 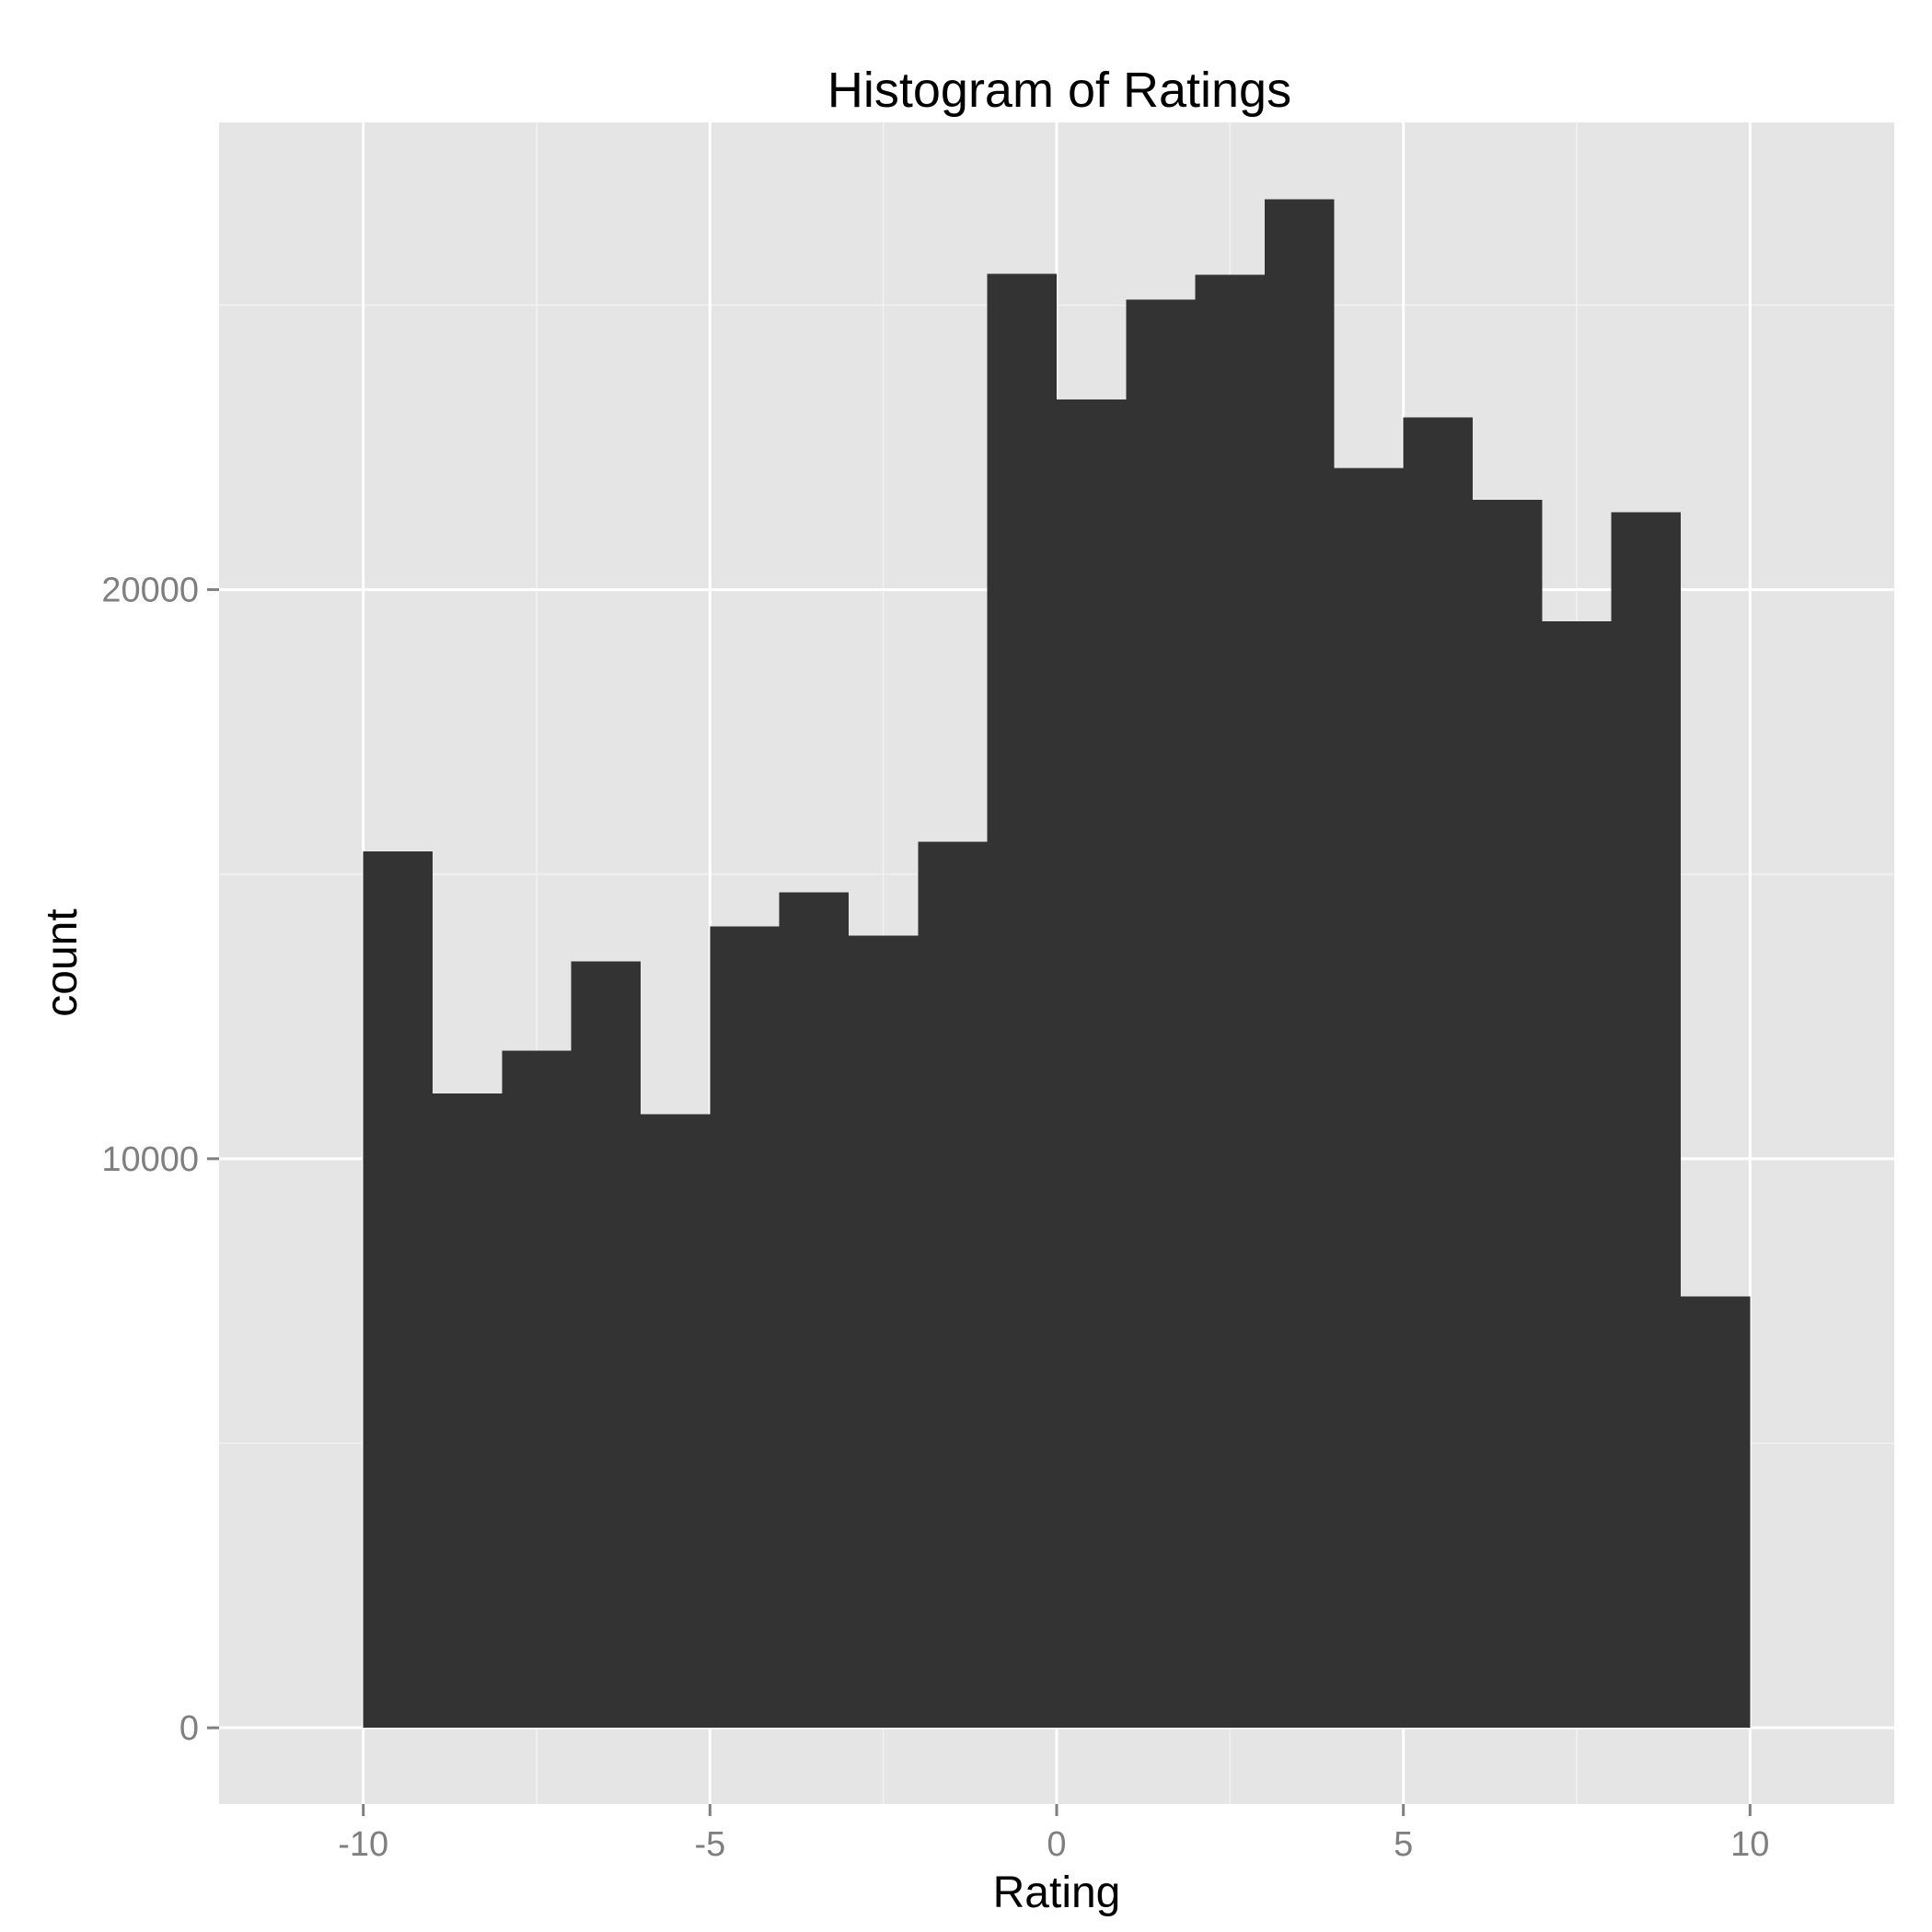 I want to click on y-axis: 0 10000 20000, so click(x=160, y=1160).